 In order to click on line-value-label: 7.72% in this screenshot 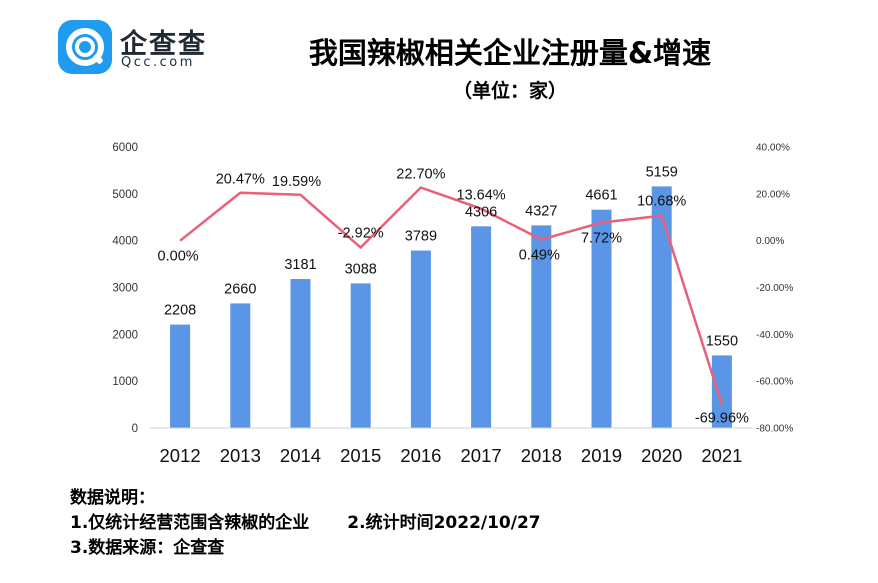, I will do `click(601, 239)`.